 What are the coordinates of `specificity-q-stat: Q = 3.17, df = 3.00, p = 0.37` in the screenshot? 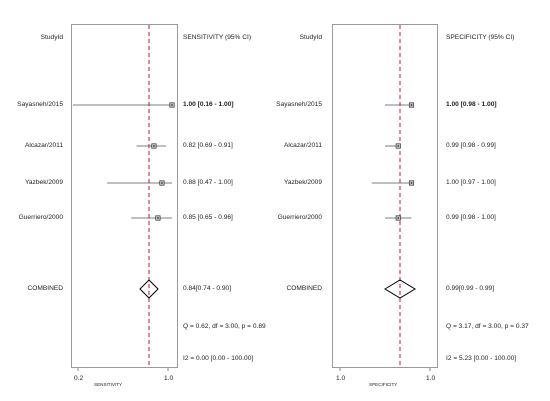 It's located at (487, 326).